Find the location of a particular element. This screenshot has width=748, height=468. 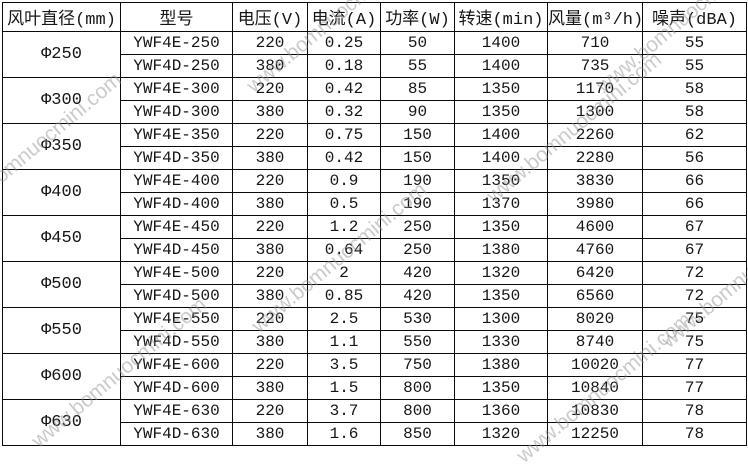

table-row: YWF4D-350 380 0.42 150 1400 2280 56 is located at coordinates (375, 158).